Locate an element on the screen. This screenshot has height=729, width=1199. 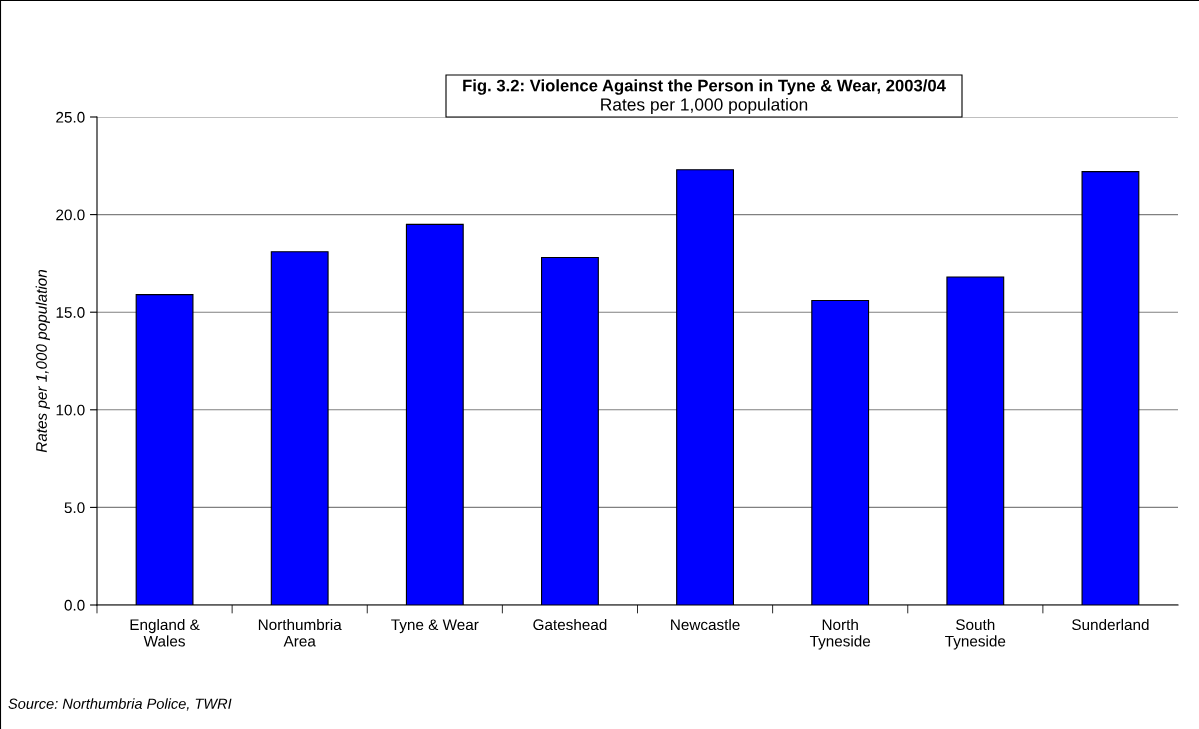
x-tick-label: North Tyneside is located at coordinates (840, 634).